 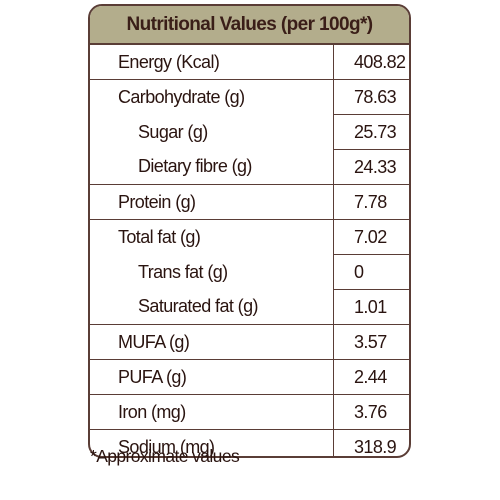 What do you see at coordinates (371, 167) in the screenshot?
I see `row-value-dietary-fibre: 24.33` at bounding box center [371, 167].